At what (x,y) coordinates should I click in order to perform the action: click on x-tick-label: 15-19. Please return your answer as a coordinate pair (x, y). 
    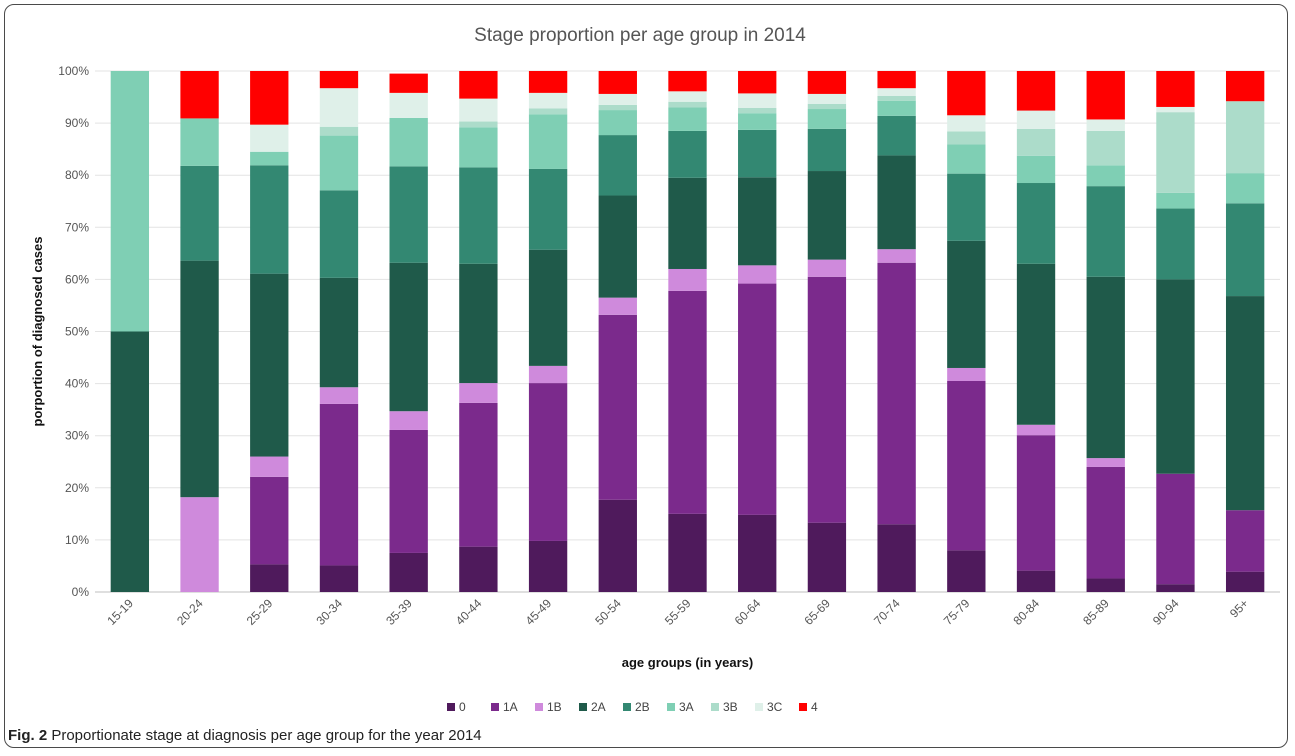
    Looking at the image, I should click on (120, 612).